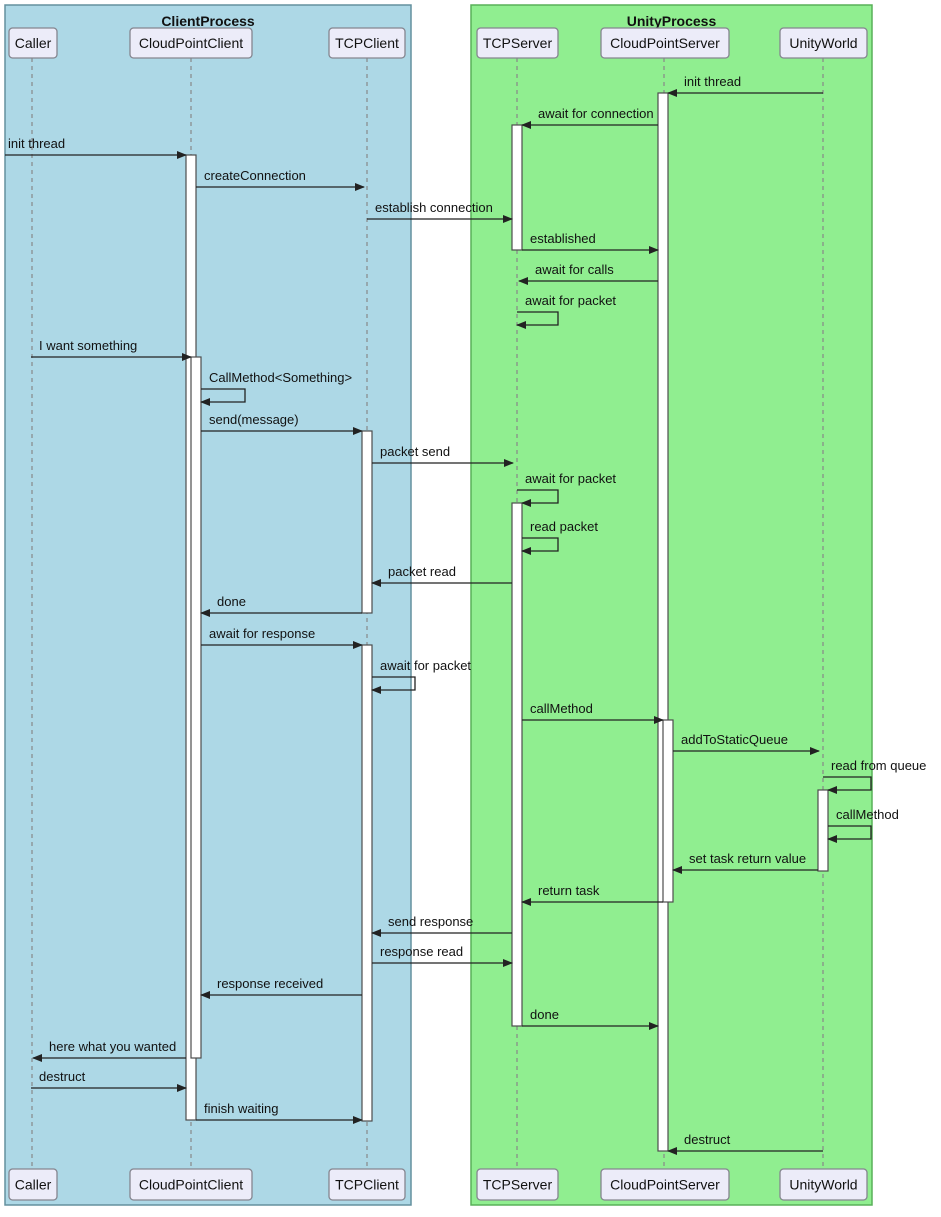 This screenshot has height=1217, width=941. Describe the element at coordinates (564, 526) in the screenshot. I see `message-label: read packet` at that location.